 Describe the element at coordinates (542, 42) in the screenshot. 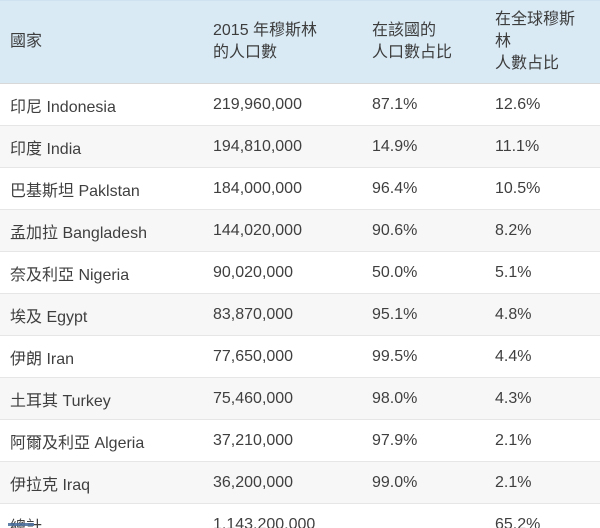

I see `column-header-global-share: 在全球穆斯林 人數占比` at that location.